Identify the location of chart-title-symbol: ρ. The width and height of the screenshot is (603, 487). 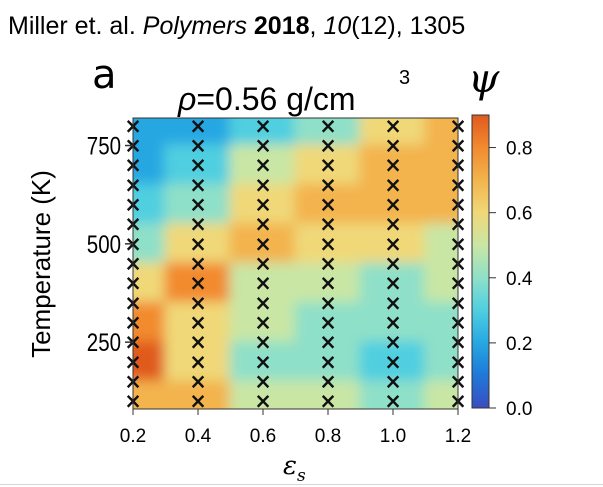
(186, 99).